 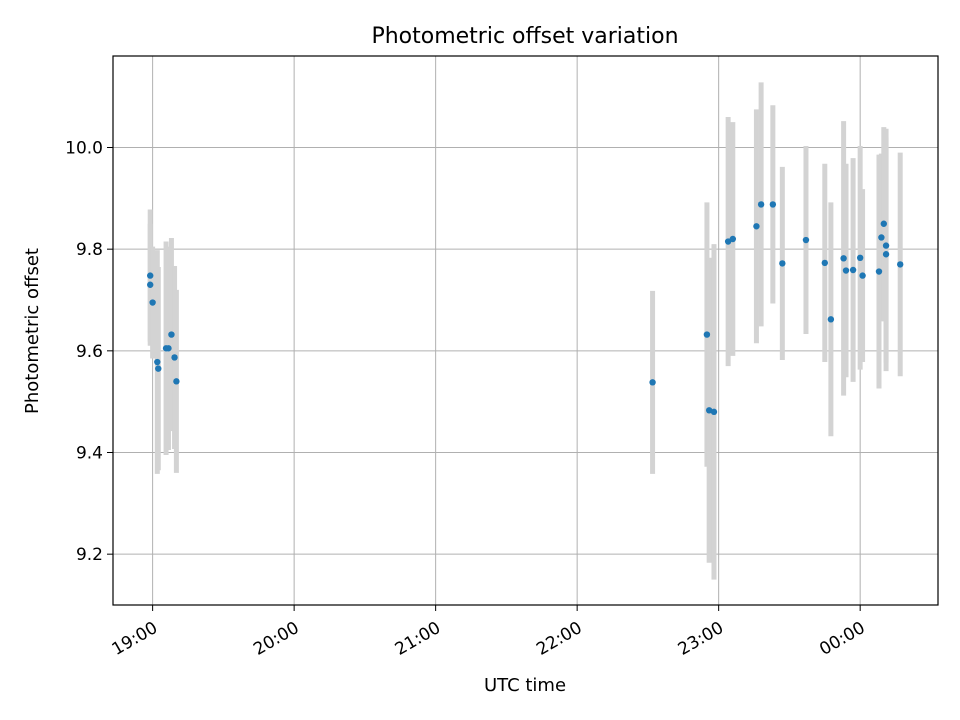 What do you see at coordinates (276, 639) in the screenshot?
I see `x-tick-label: 20:00` at bounding box center [276, 639].